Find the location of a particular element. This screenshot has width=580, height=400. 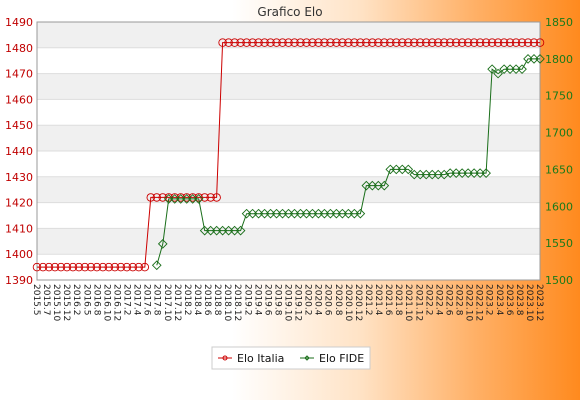

x-tick-group: 2022.6 is located at coordinates (448, 300).